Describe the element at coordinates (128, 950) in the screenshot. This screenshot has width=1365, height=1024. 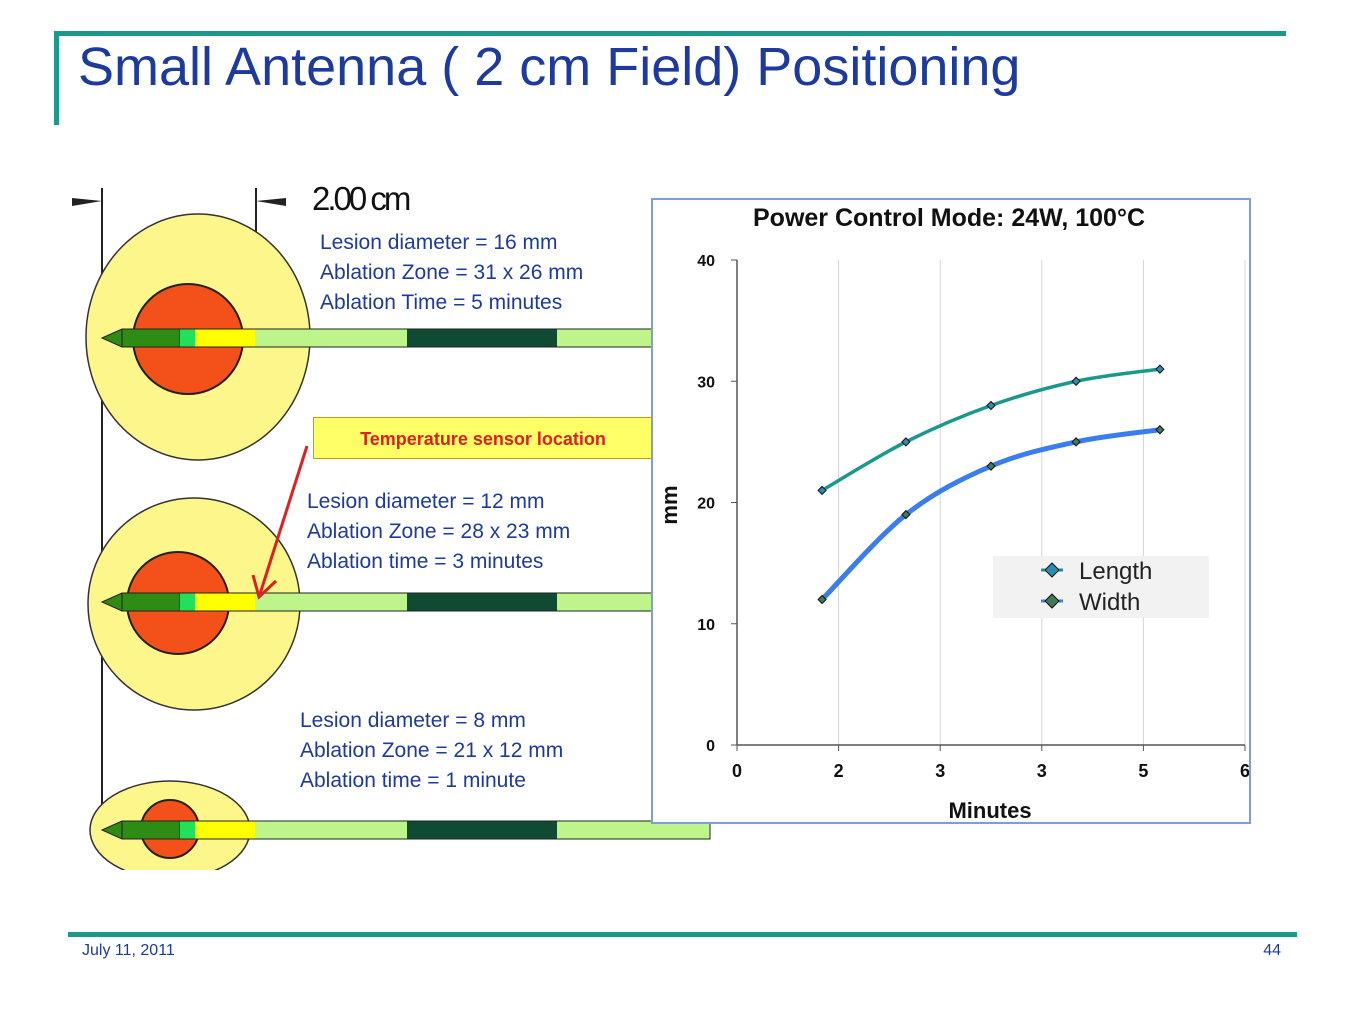
I see `footer-date: July 11, 2011` at that location.